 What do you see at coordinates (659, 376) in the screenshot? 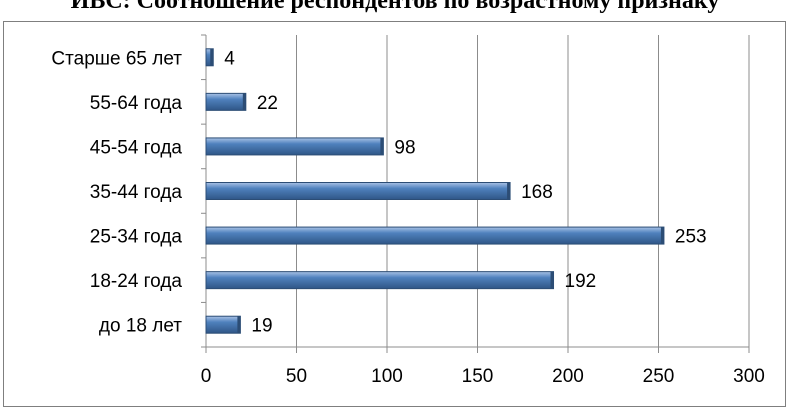
I see `x-tick-label: 250` at bounding box center [659, 376].